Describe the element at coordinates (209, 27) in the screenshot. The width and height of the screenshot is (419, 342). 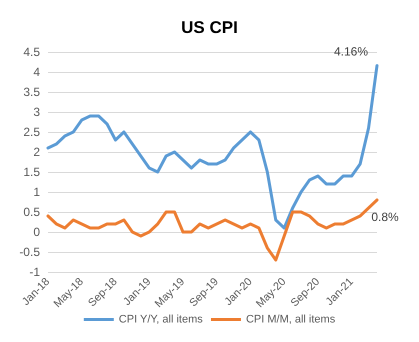
I see `chart-title: US CPI` at that location.